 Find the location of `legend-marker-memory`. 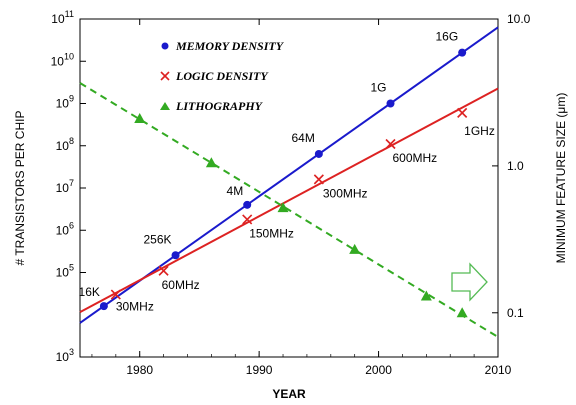

legend-marker-memory is located at coordinates (165, 46).